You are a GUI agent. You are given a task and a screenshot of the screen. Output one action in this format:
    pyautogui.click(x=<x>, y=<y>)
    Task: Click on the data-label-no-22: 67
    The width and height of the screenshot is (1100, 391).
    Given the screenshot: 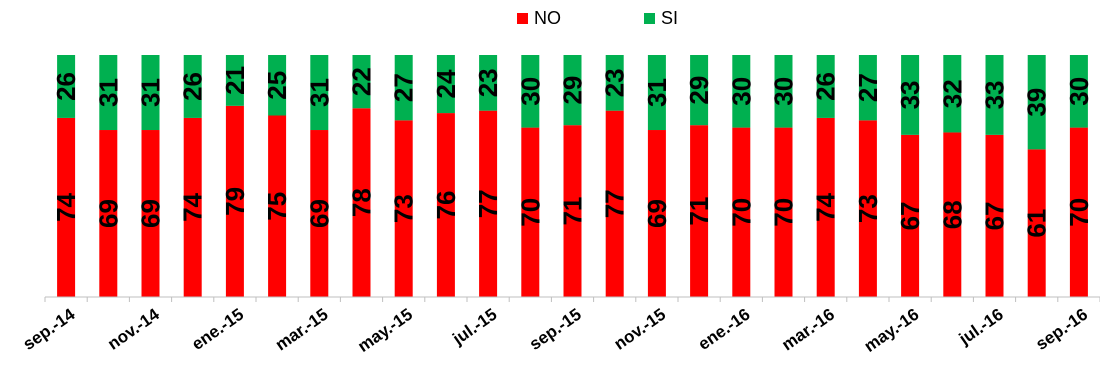 What is the action you would take?
    pyautogui.click(x=995, y=215)
    